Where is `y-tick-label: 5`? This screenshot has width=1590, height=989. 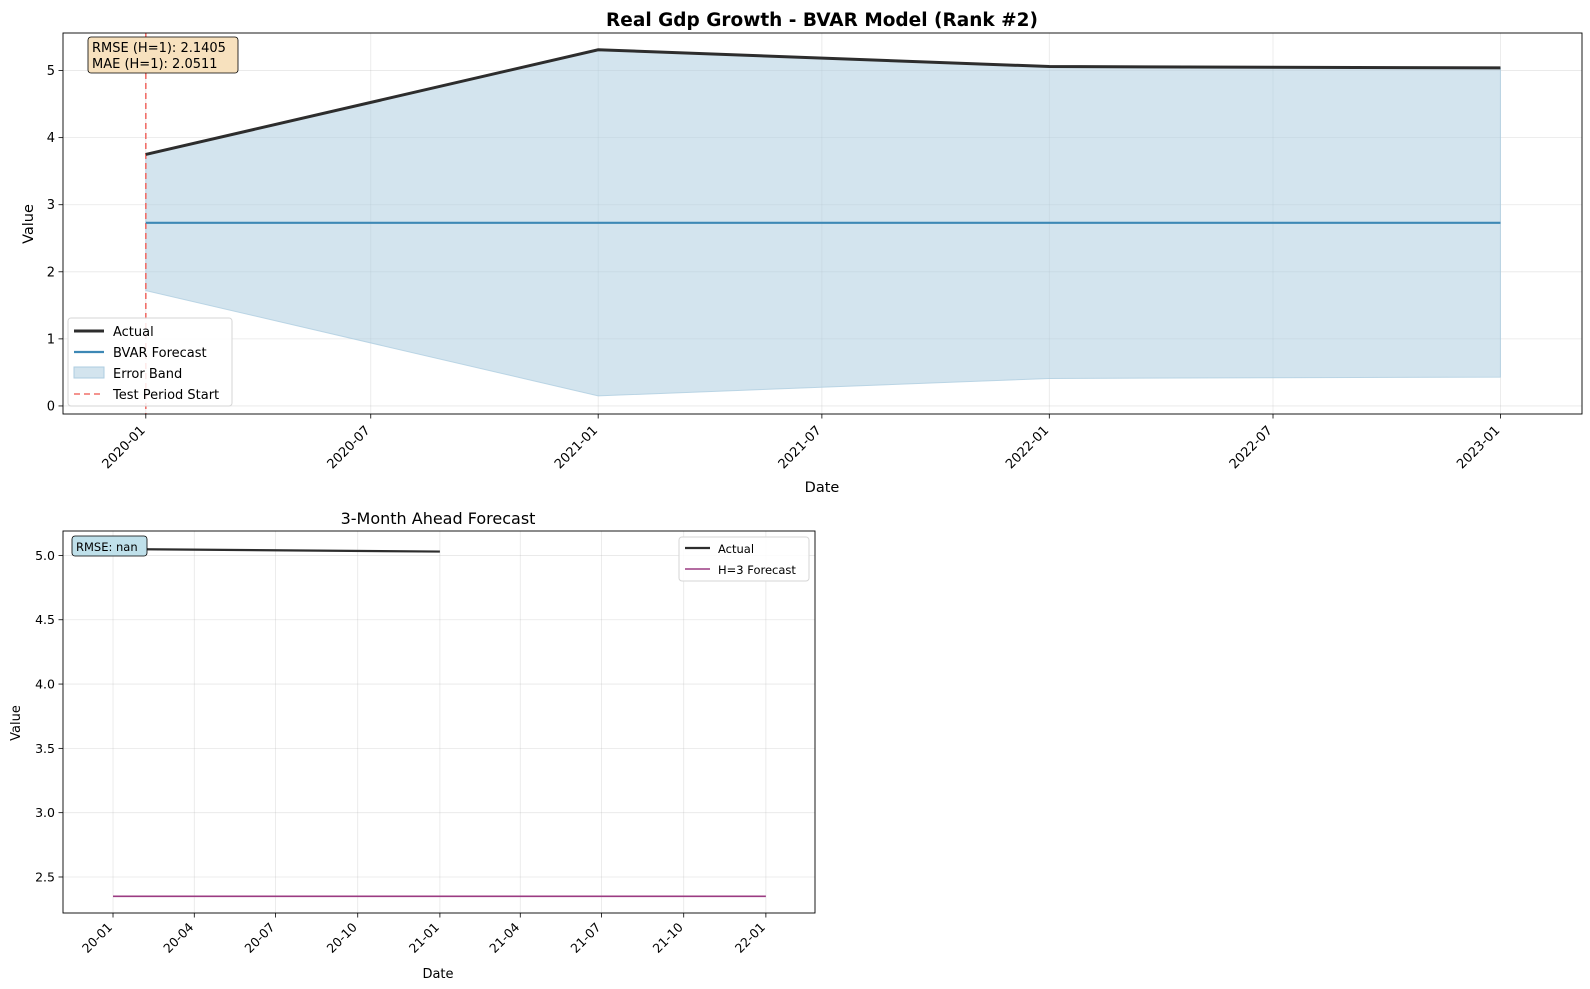 y-tick-label: 5 is located at coordinates (51, 71).